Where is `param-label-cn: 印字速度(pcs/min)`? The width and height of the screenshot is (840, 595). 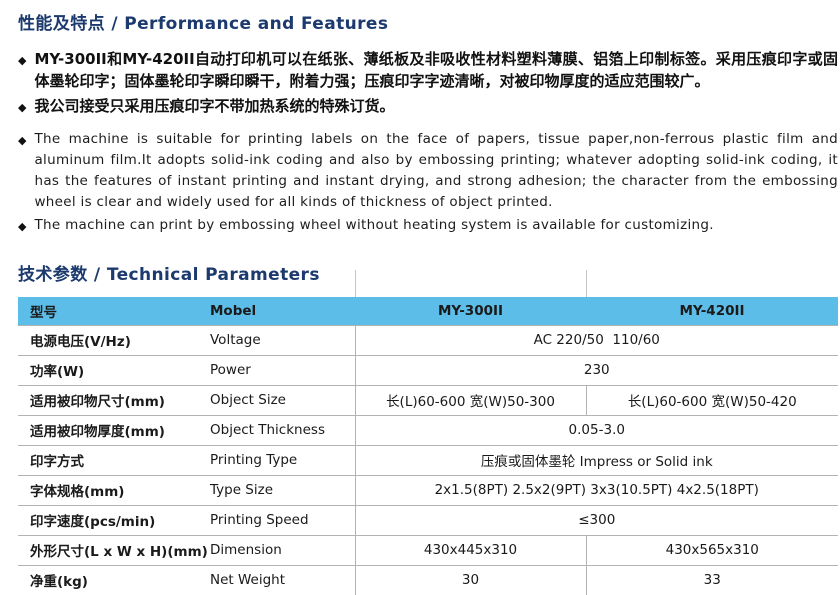
param-label-cn: 印字速度(pcs/min) is located at coordinates (114, 520).